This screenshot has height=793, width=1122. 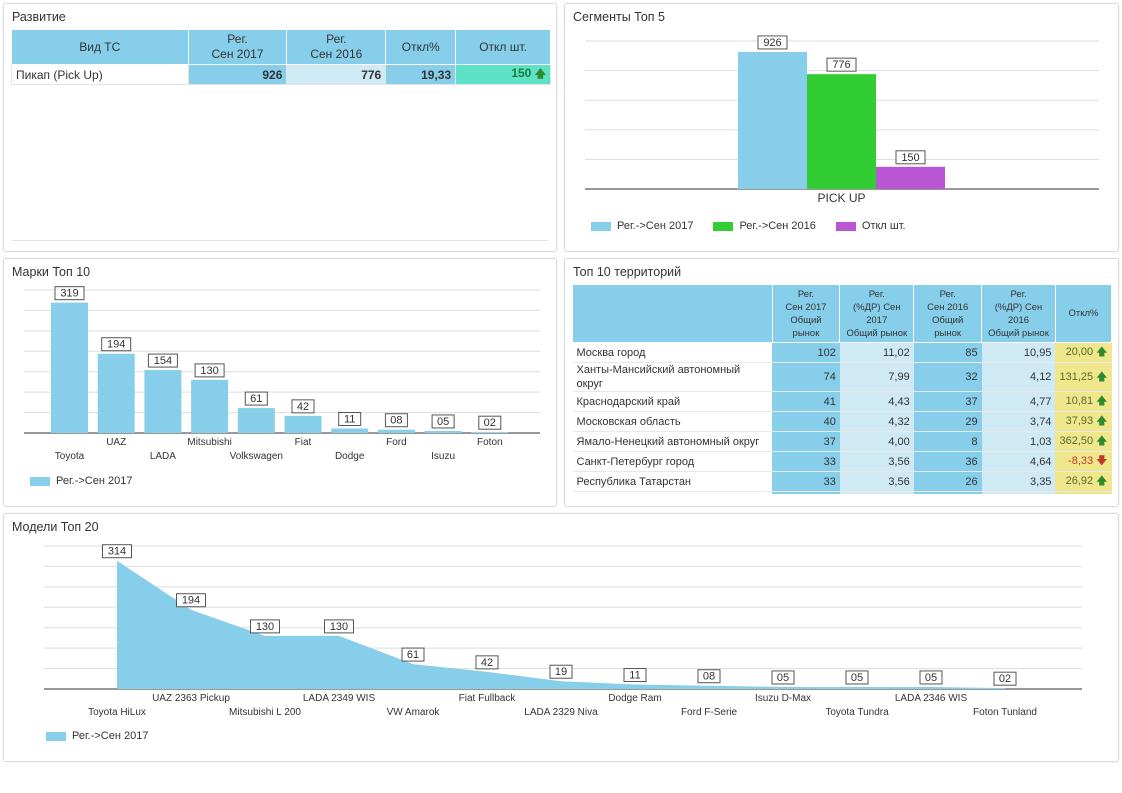 I want to click on value-pct: -8,33, so click(x=1081, y=461).